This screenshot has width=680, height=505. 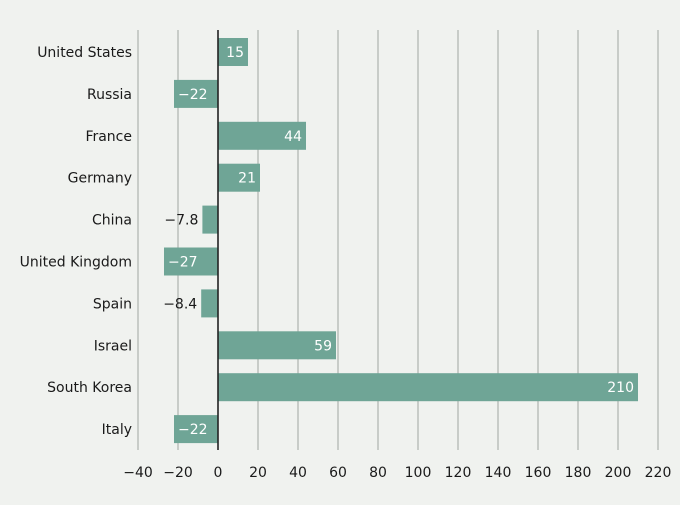 I want to click on x-tick-label: 140, so click(x=498, y=473).